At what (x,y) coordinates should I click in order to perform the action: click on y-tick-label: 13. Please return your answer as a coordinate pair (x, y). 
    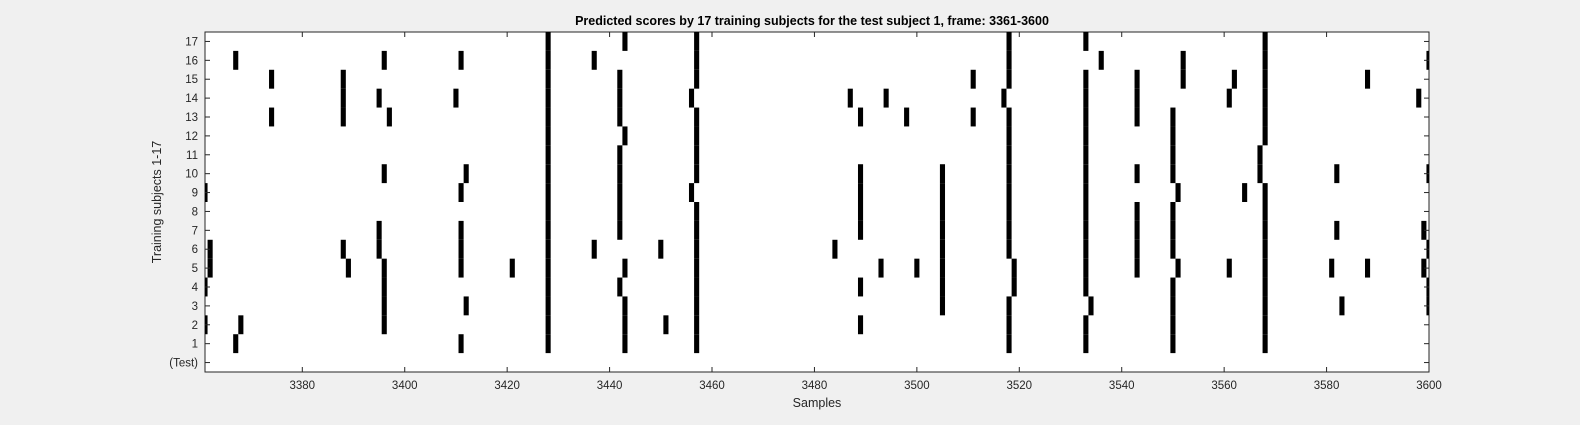
    Looking at the image, I should click on (191, 118).